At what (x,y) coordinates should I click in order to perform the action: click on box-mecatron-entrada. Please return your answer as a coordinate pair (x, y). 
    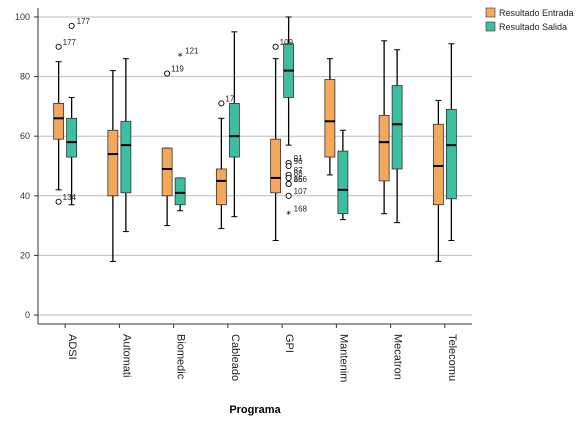
    Looking at the image, I should click on (384, 127).